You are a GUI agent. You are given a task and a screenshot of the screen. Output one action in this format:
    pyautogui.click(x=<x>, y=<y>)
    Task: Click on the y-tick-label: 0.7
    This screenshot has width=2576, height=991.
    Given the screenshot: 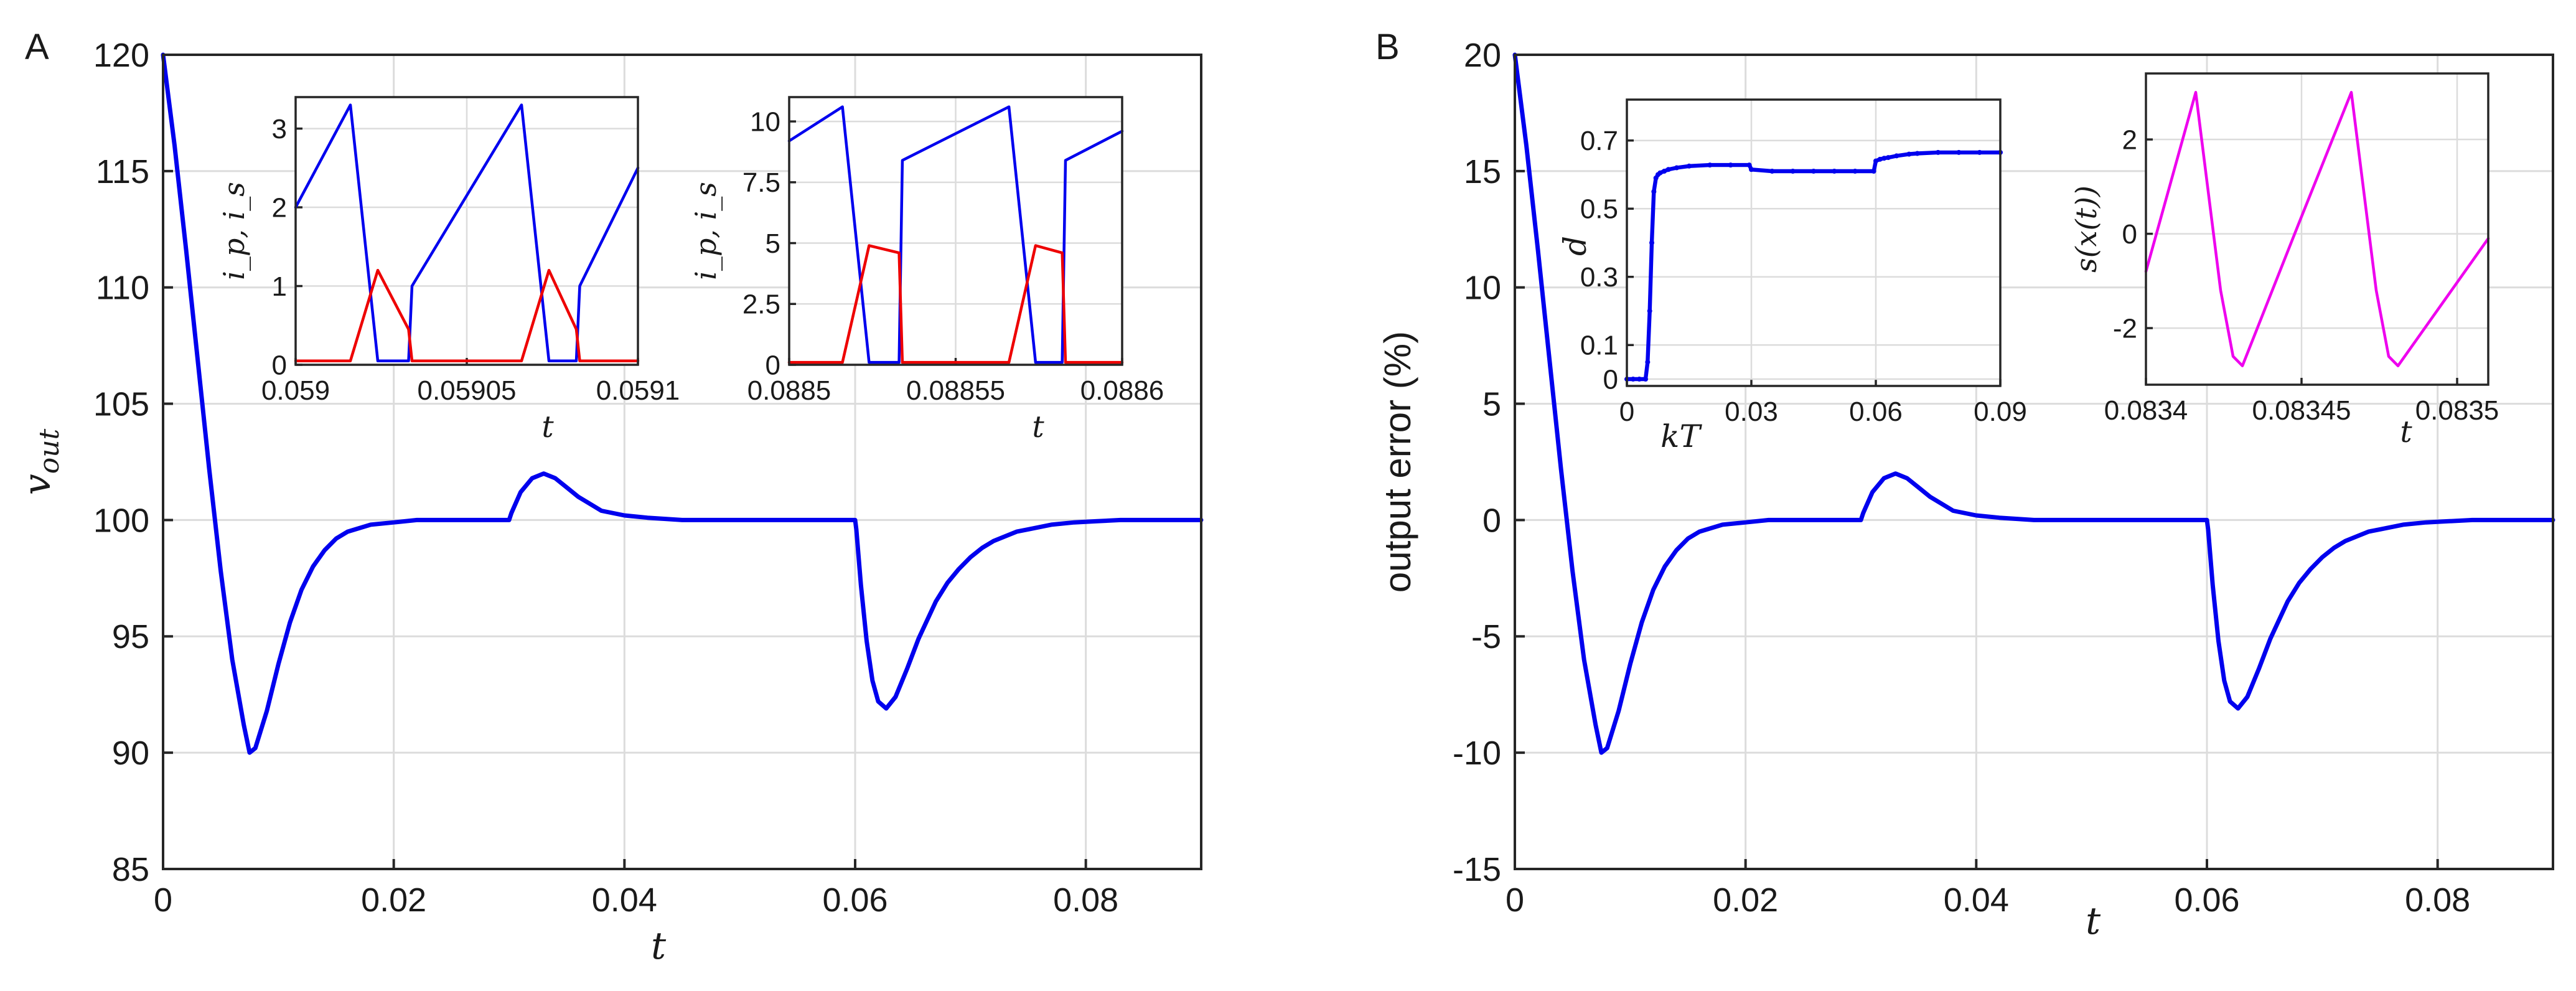 What is the action you would take?
    pyautogui.click(x=1599, y=141)
    